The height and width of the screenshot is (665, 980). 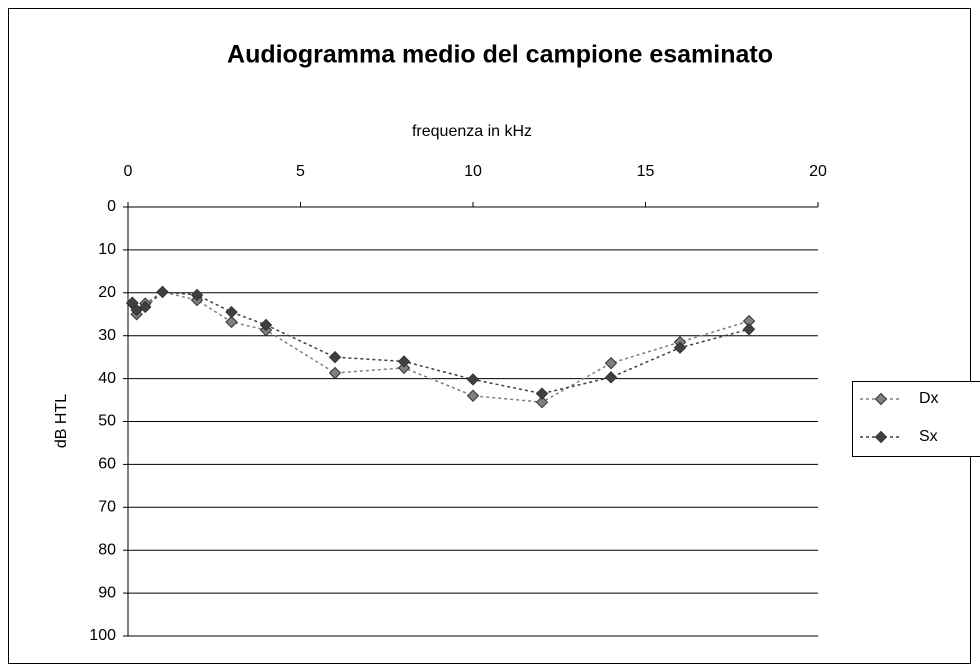 What do you see at coordinates (107, 507) in the screenshot?
I see `y-tick-label: 70` at bounding box center [107, 507].